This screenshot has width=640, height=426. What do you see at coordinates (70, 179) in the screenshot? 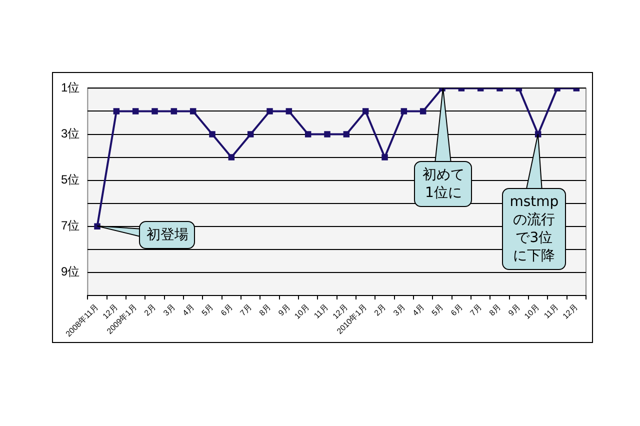
I see `y-tick-label: 5位` at bounding box center [70, 179].